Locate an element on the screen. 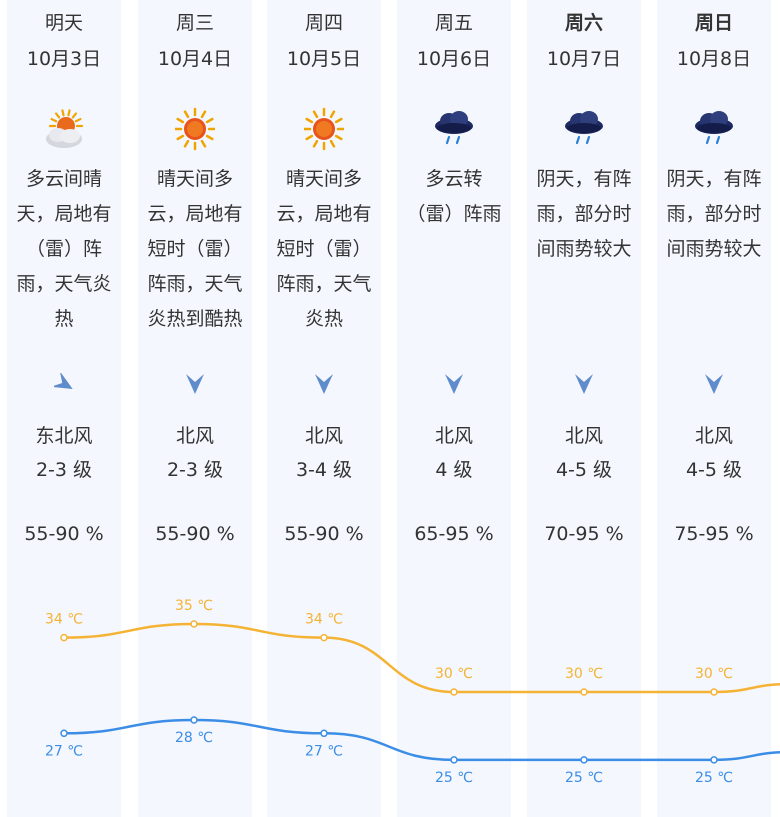 This screenshot has height=817, width=780. day-date: 10月7日 is located at coordinates (584, 59).